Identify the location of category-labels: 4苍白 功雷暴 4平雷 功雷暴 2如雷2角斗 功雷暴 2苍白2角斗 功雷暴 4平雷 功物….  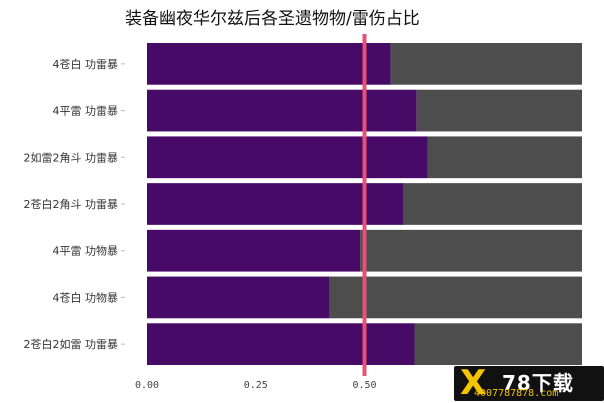
(74, 204).